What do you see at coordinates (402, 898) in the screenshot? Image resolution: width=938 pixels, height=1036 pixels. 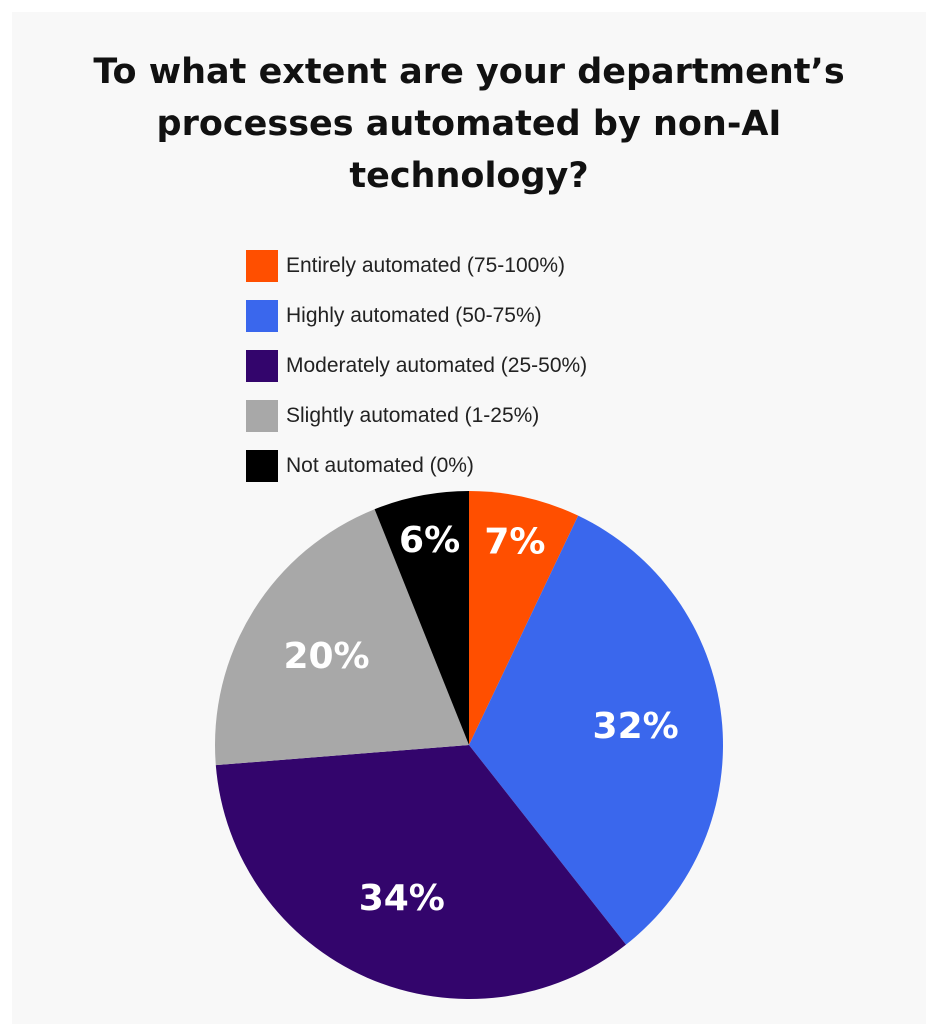 I see `pie-label-moderately-automated: 34%` at bounding box center [402, 898].